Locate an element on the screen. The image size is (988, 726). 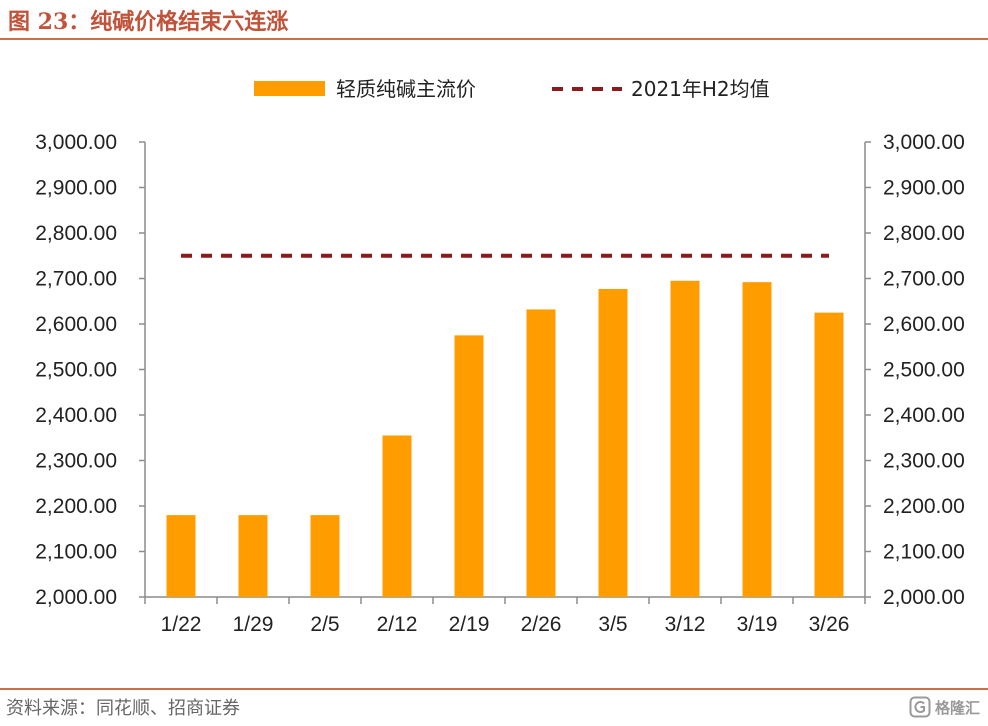
right-y-tick-label: 2,500.00 is located at coordinates (924, 370).